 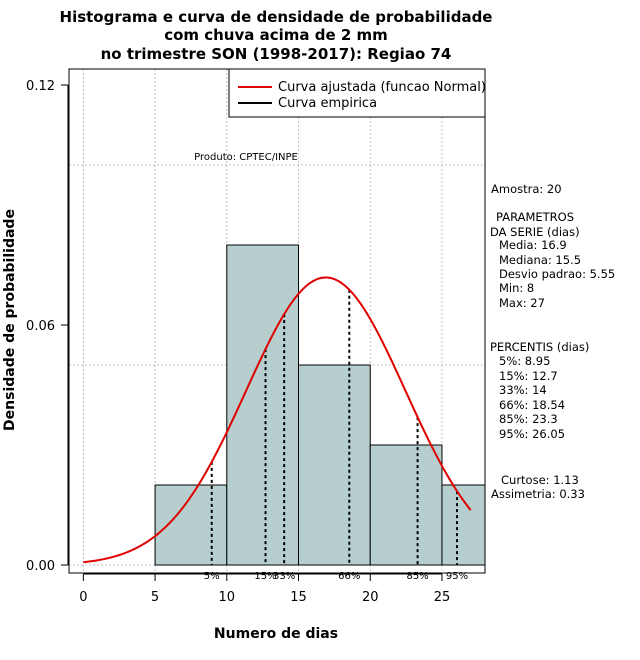 I want to click on legend-box, so click(x=357, y=93).